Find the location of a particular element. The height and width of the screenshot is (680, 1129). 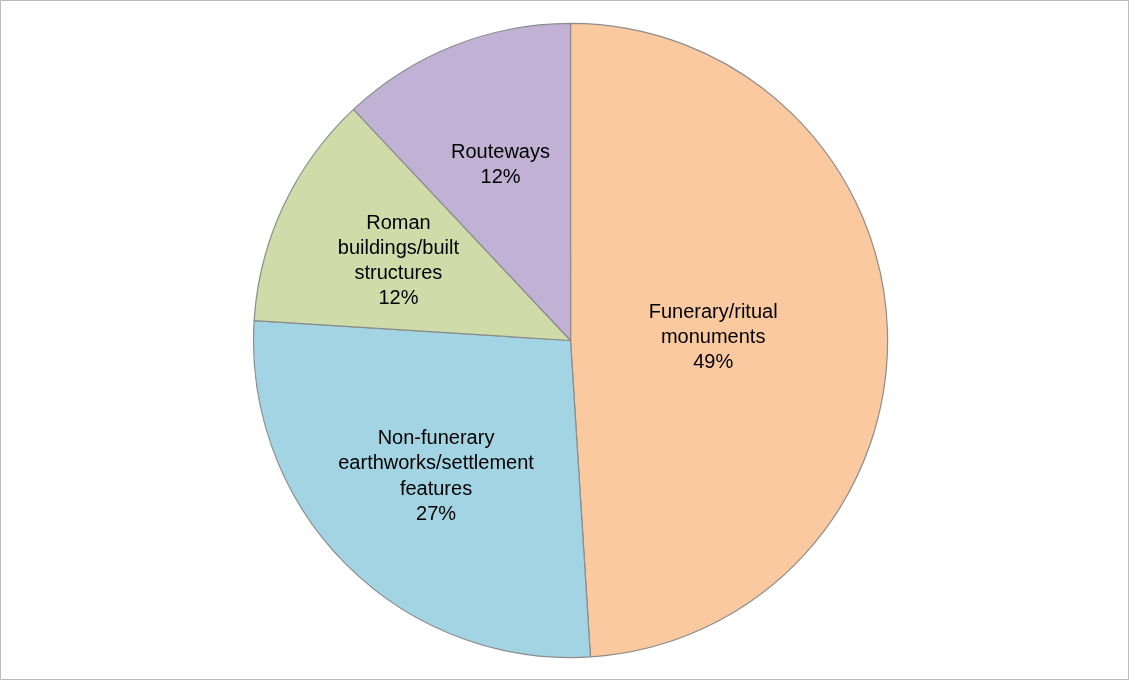

data-label: 27% is located at coordinates (436, 512).